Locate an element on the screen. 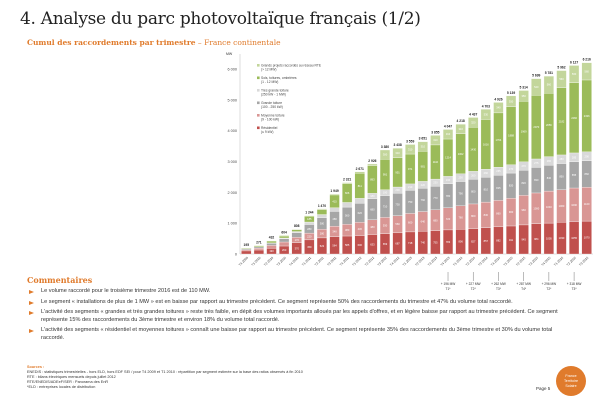  x-tick-label: T3 2012 is located at coordinates (382, 261).